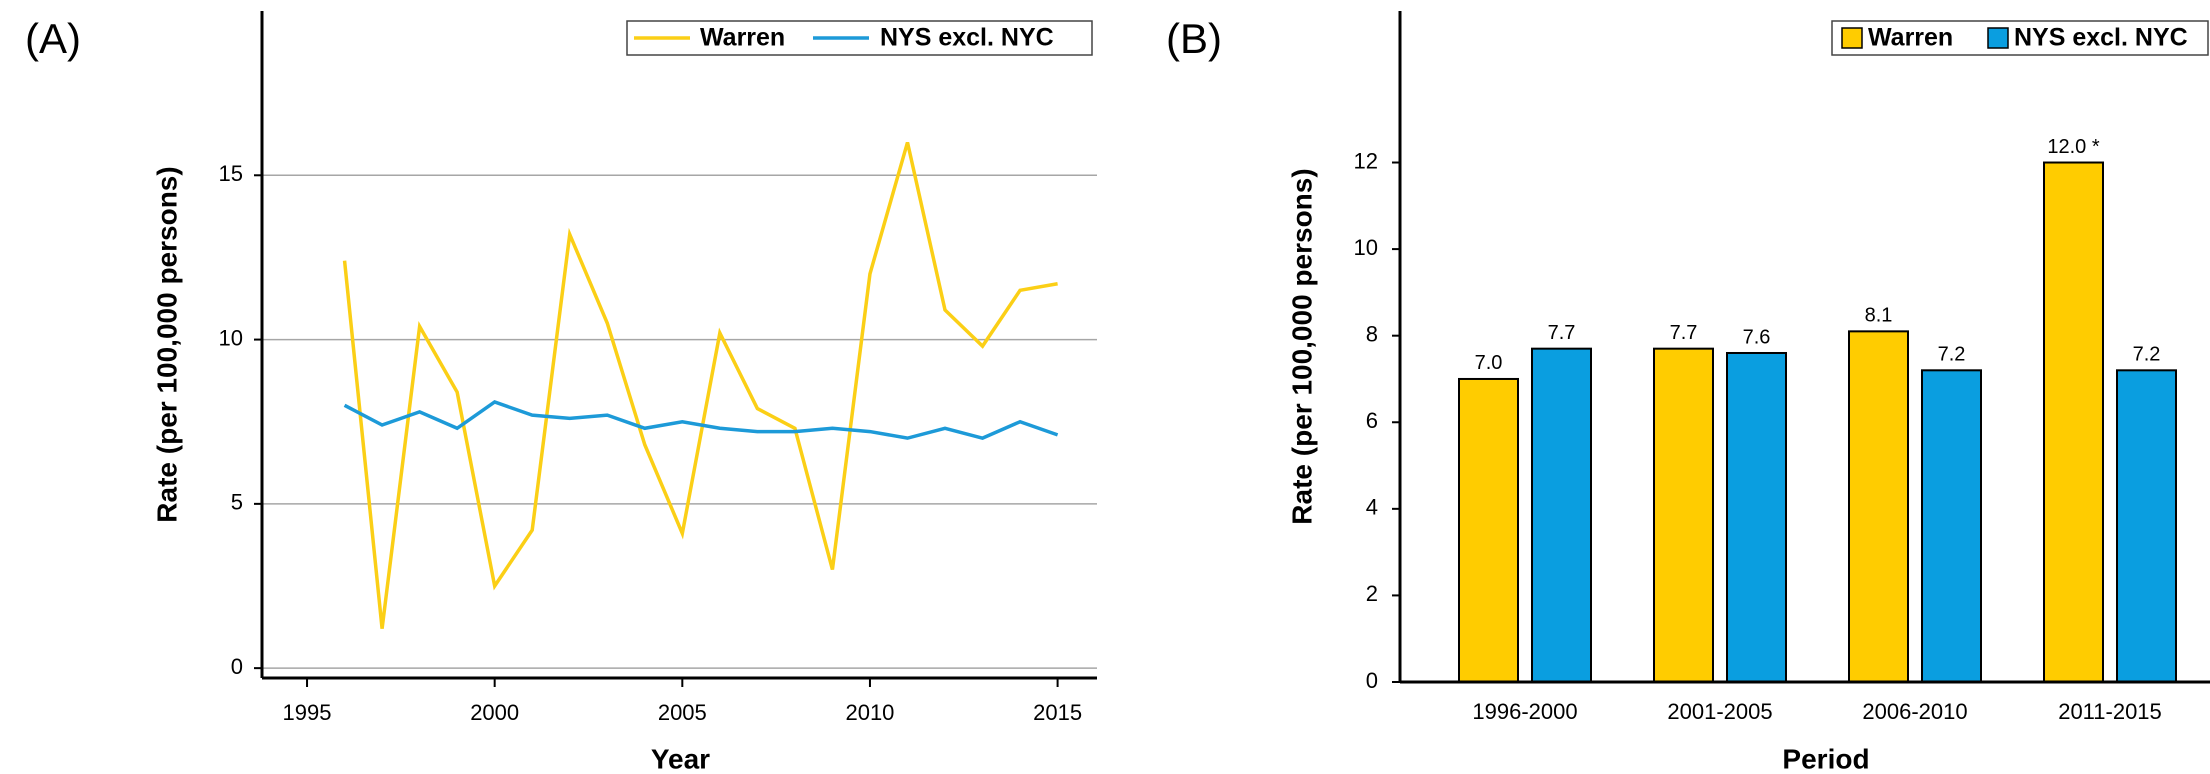  I want to click on x-tick-label: 2015, so click(1057, 712).